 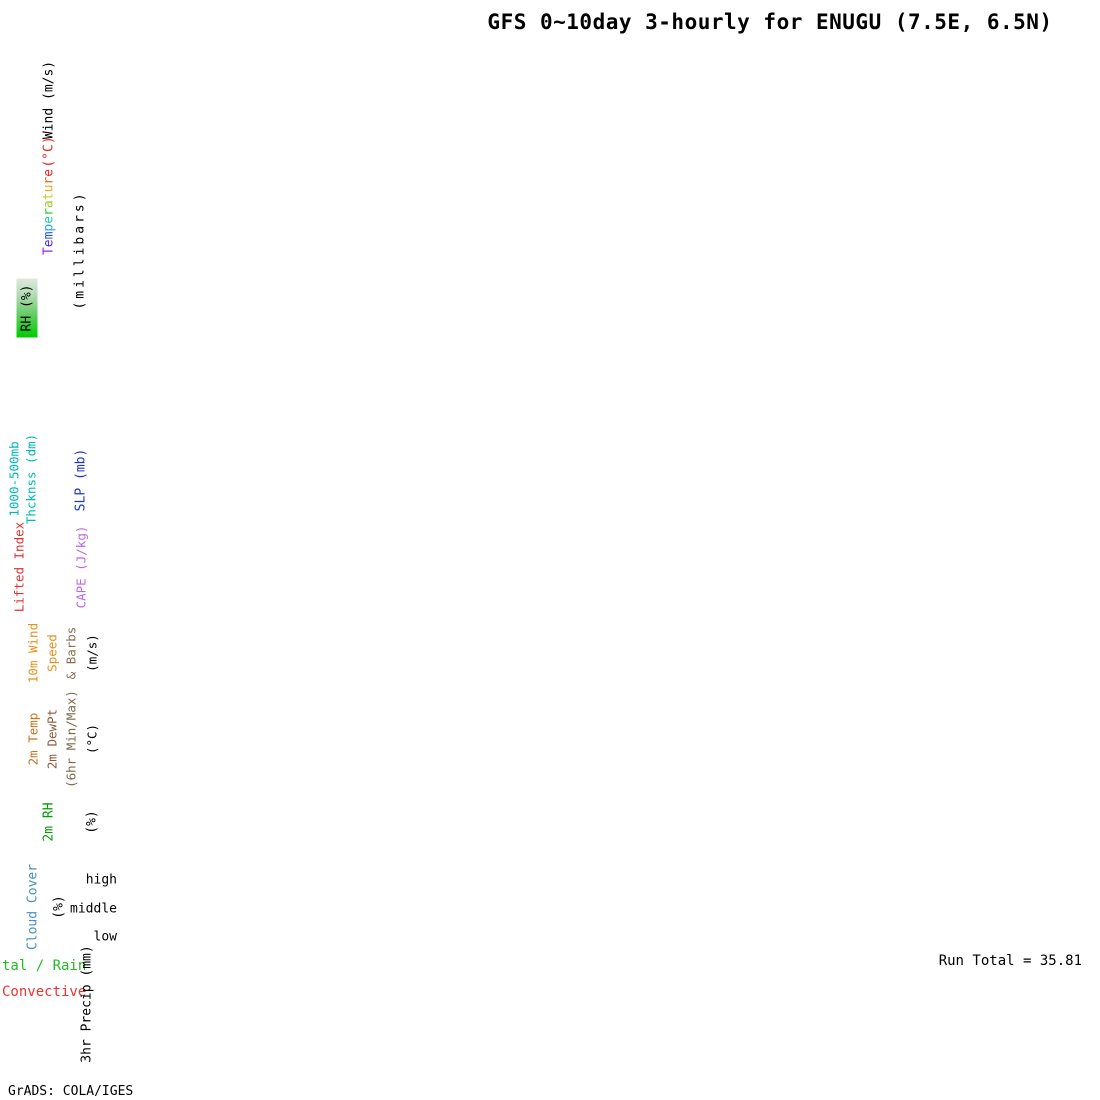 What do you see at coordinates (27, 308) in the screenshot?
I see `rh-legend-box: RH (%)` at bounding box center [27, 308].